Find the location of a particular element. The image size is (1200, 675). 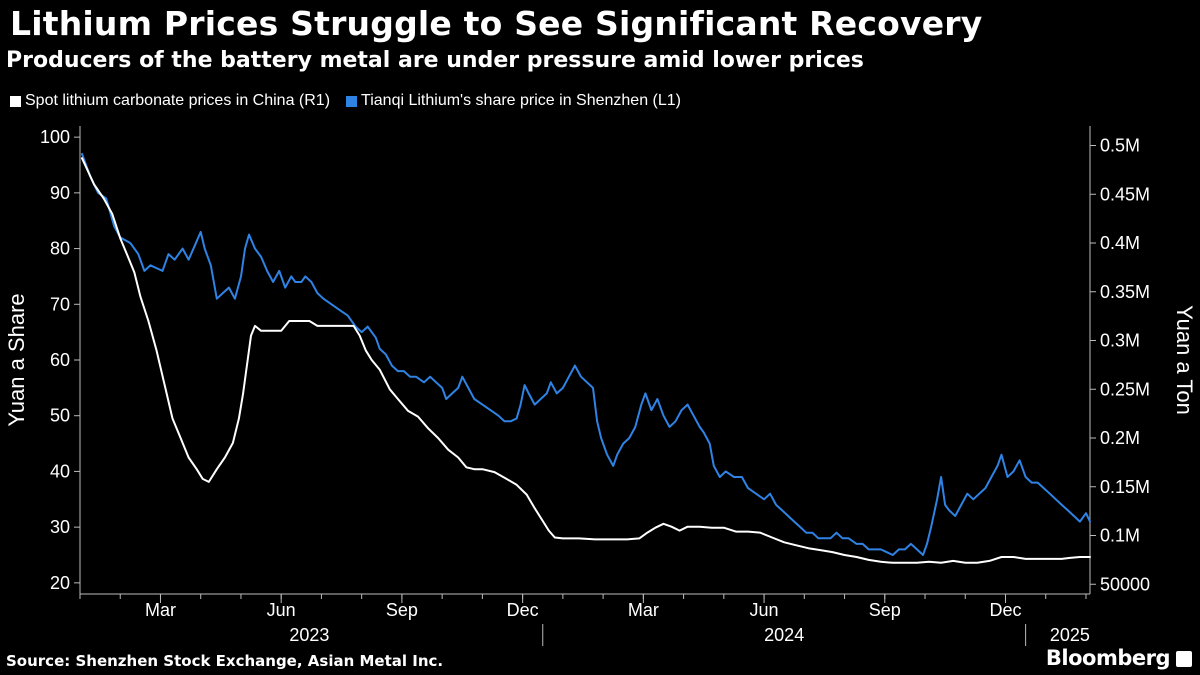

left-tick-label: 60 is located at coordinates (60, 360).